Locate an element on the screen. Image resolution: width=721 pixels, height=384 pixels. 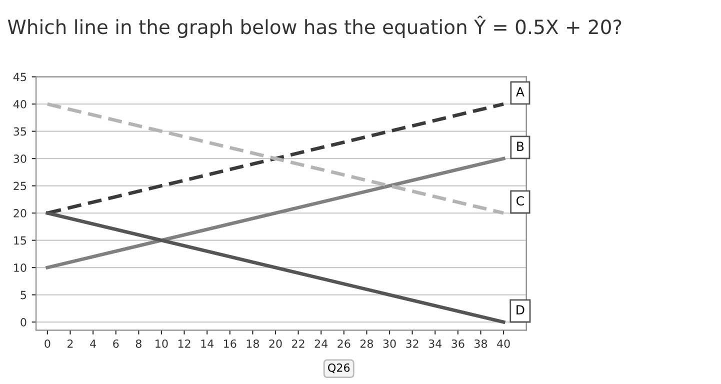
x-tick-label: 0 is located at coordinates (47, 343).